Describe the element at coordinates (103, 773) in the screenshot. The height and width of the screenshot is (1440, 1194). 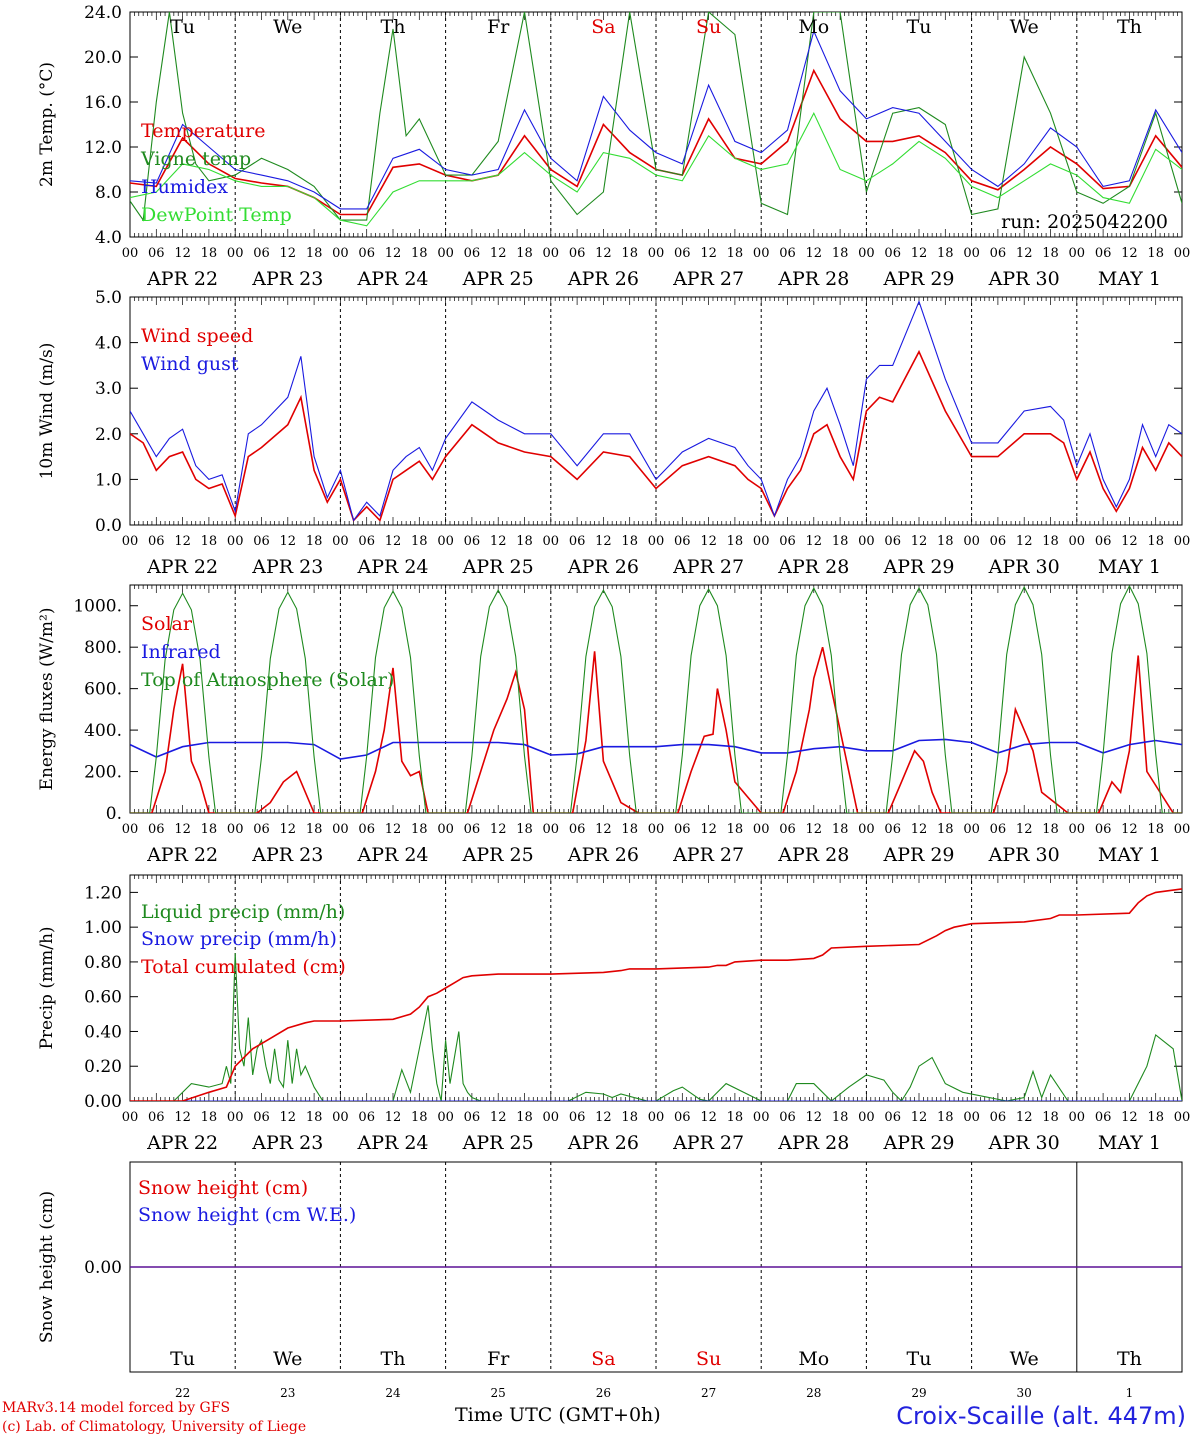
I see `y-tick-label: 200.` at that location.